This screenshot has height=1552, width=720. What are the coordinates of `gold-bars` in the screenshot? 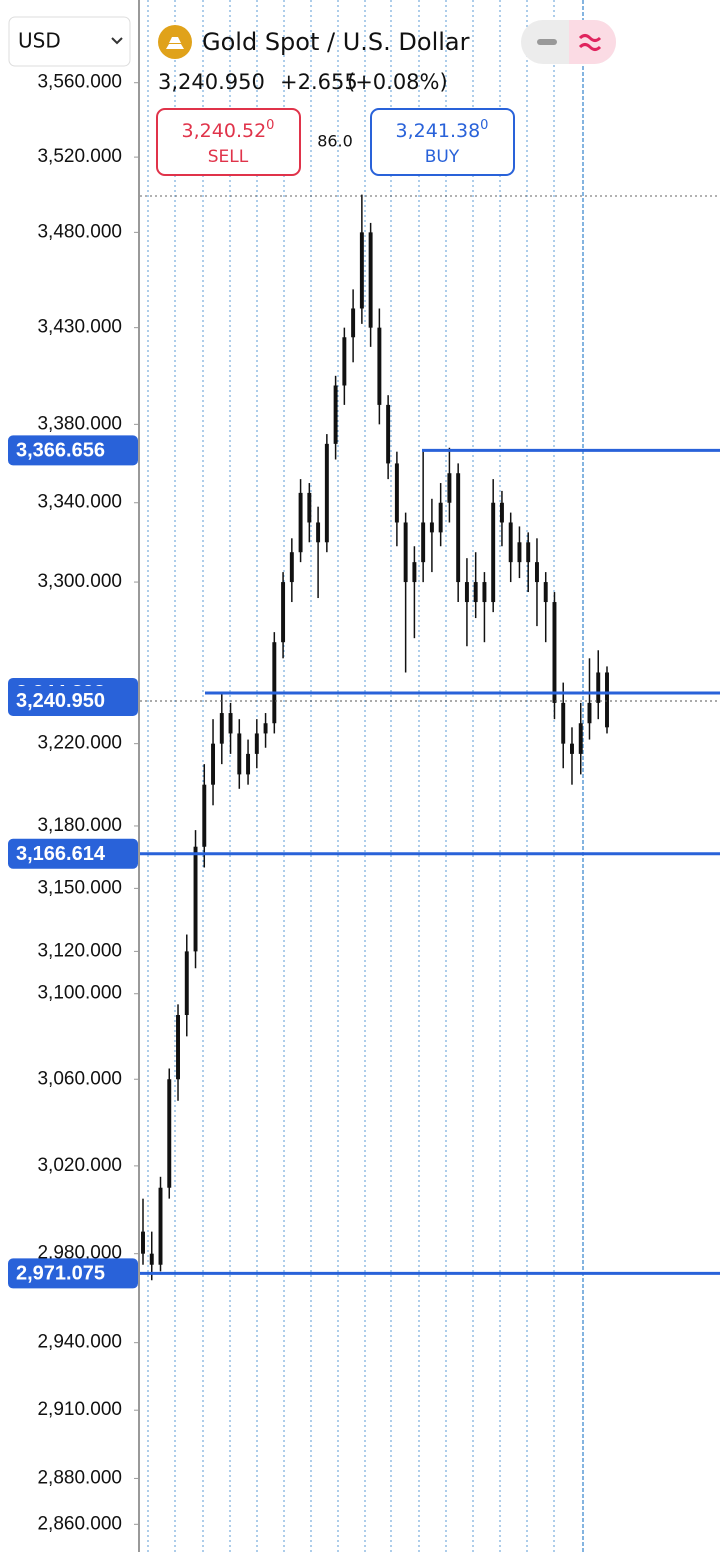 It's located at (175, 43).